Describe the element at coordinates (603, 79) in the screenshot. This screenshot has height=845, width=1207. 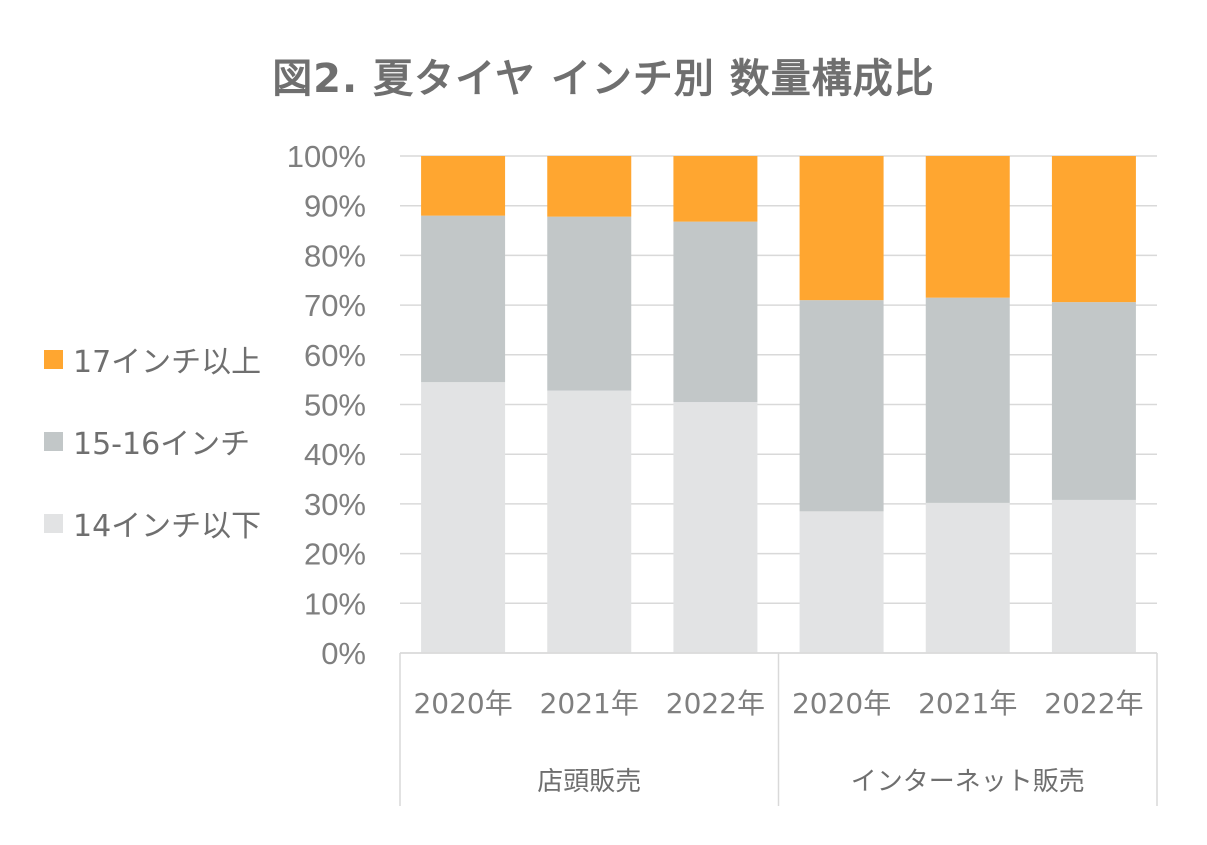
I see `chart-title: 図2. 夏タイヤ インチ別 数量構成比` at that location.